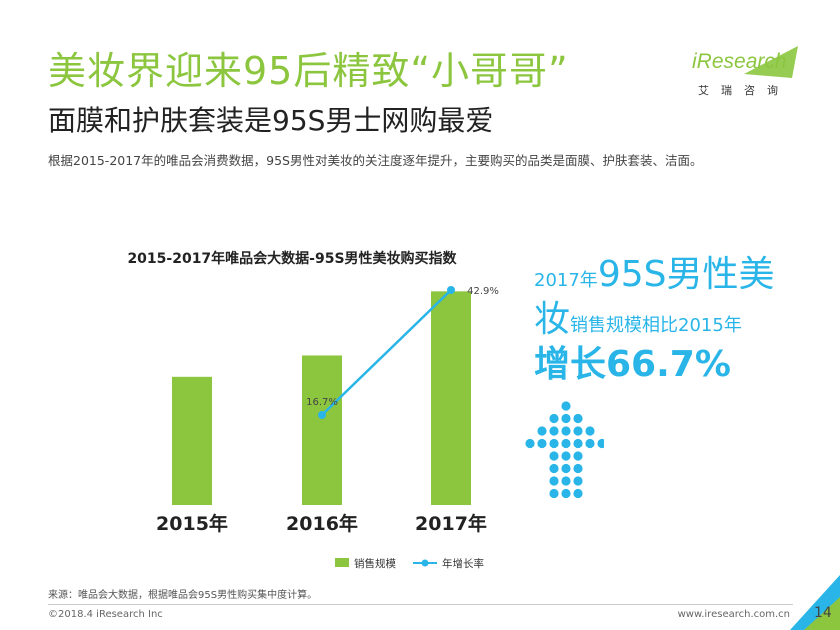 Image resolution: width=840 pixels, height=630 pixels. Describe the element at coordinates (739, 61) in the screenshot. I see `logo-brand-text: iResearch` at that location.